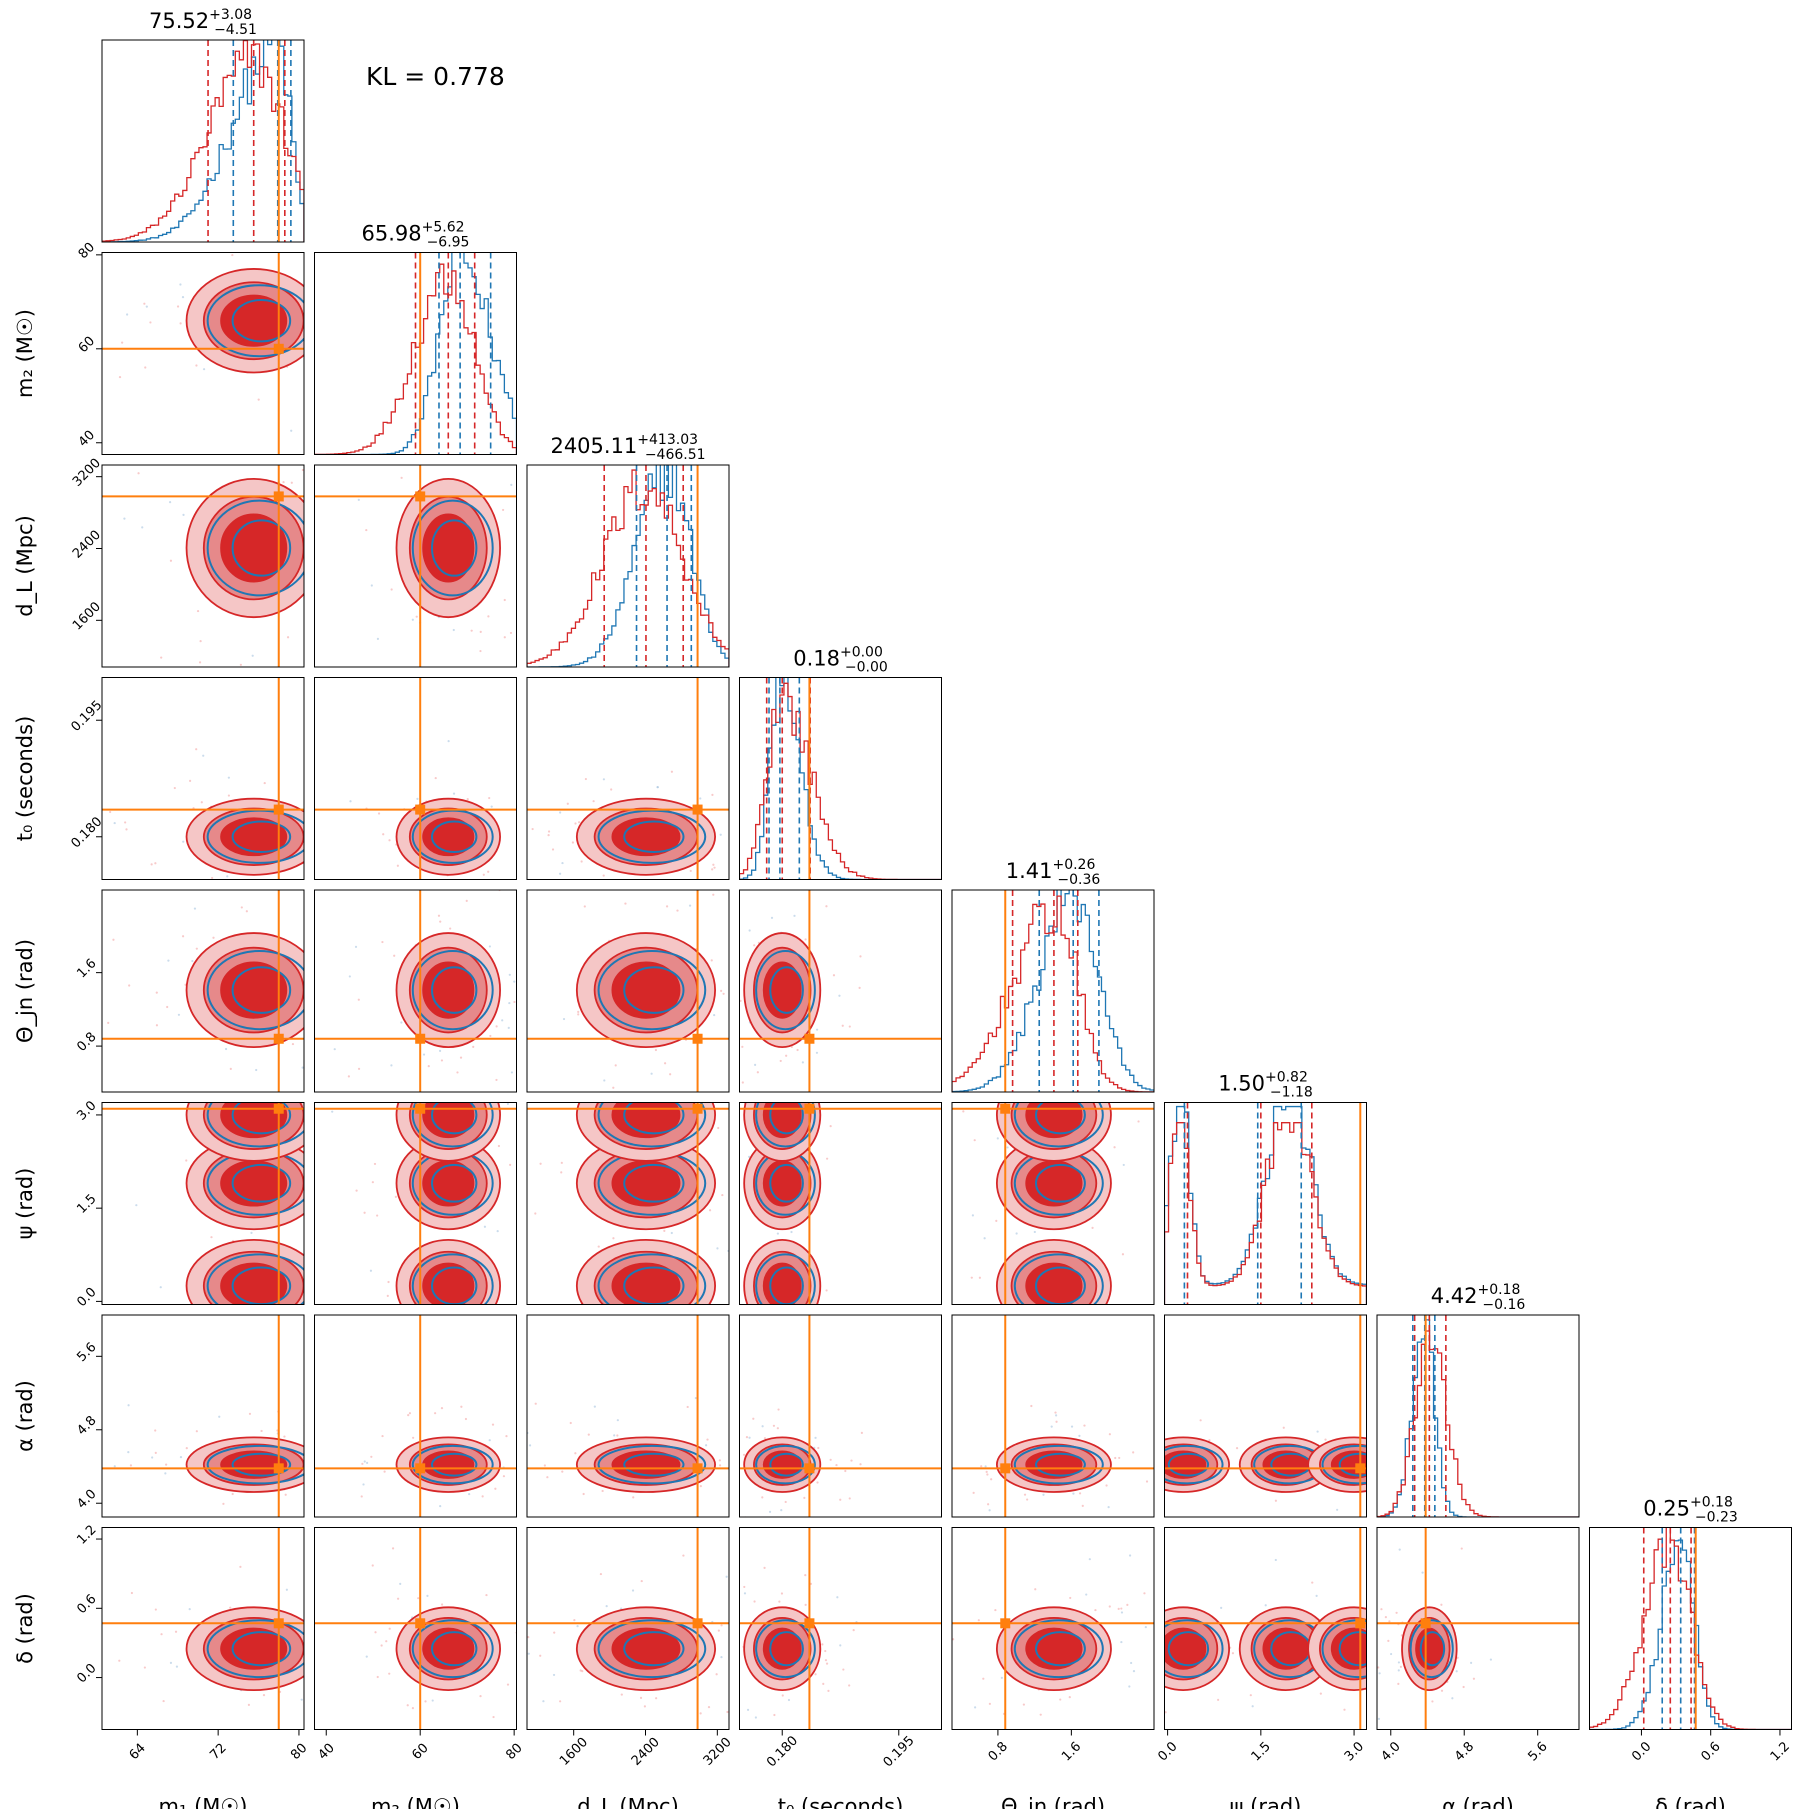 This screenshot has width=1809, height=1809. What do you see at coordinates (235, 30) in the screenshot?
I see `title-err-minus: −4.51` at bounding box center [235, 30].